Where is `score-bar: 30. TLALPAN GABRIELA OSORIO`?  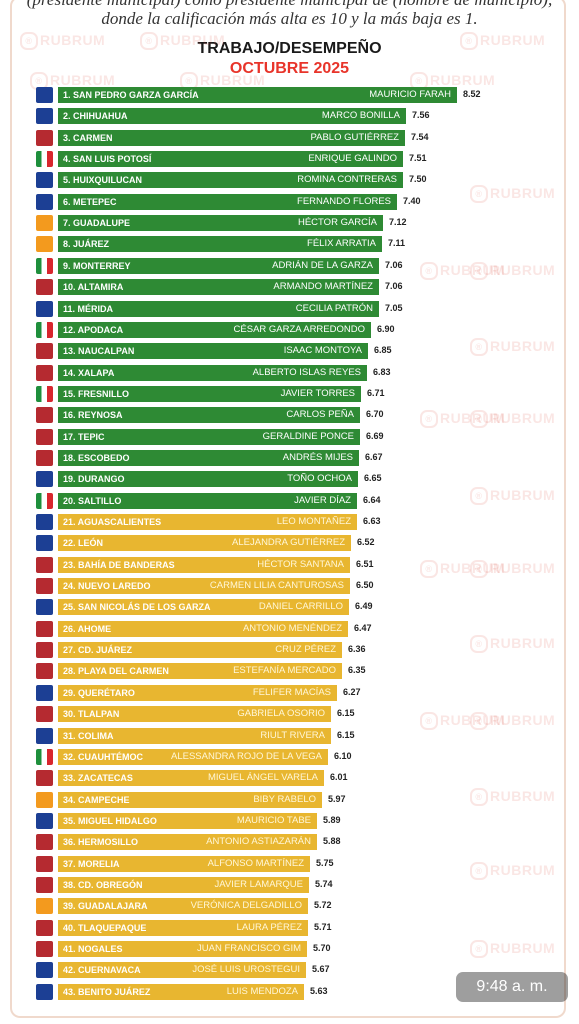
score-bar: 30. TLALPAN GABRIELA OSORIO is located at coordinates (194, 714).